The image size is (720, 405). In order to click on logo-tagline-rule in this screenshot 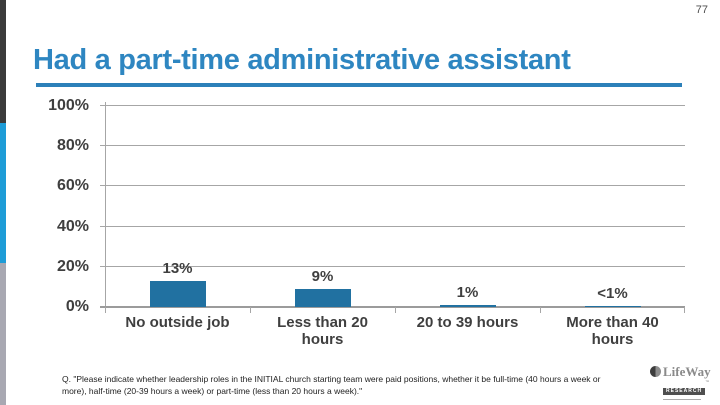, I will do `click(682, 399)`.